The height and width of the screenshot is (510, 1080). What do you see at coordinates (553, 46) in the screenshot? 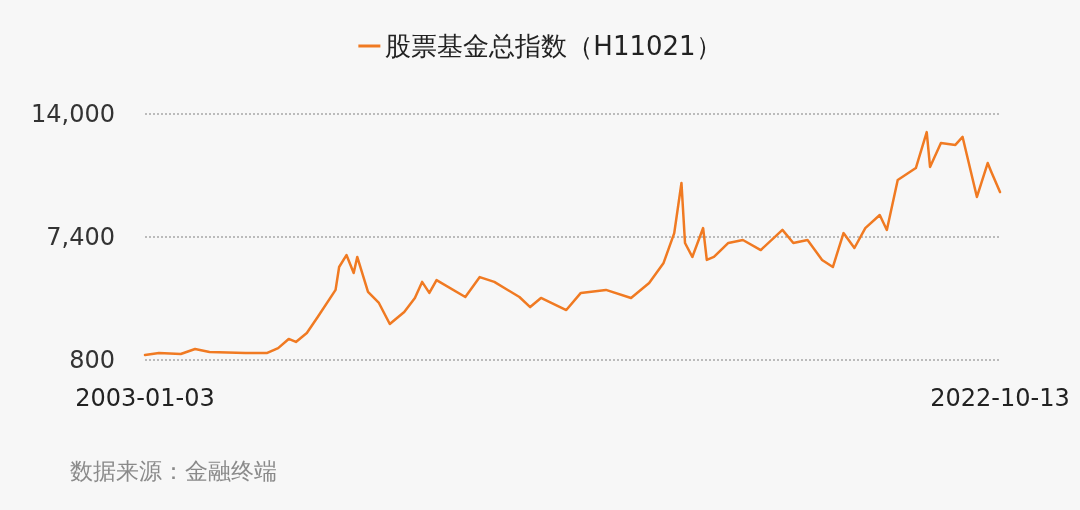
I see `legend-label: 股票基金总指数（H11021）` at bounding box center [553, 46].